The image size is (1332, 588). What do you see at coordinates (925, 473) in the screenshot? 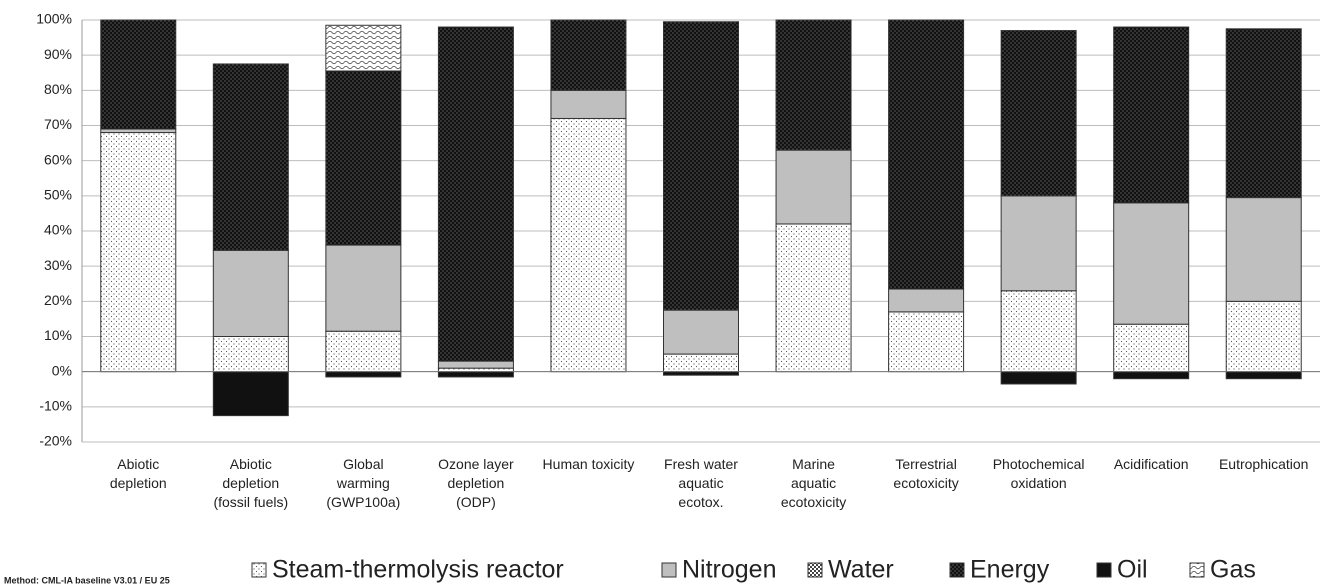
I see `x-tick-label: Terrestrial ecotoxicity` at bounding box center [925, 473].